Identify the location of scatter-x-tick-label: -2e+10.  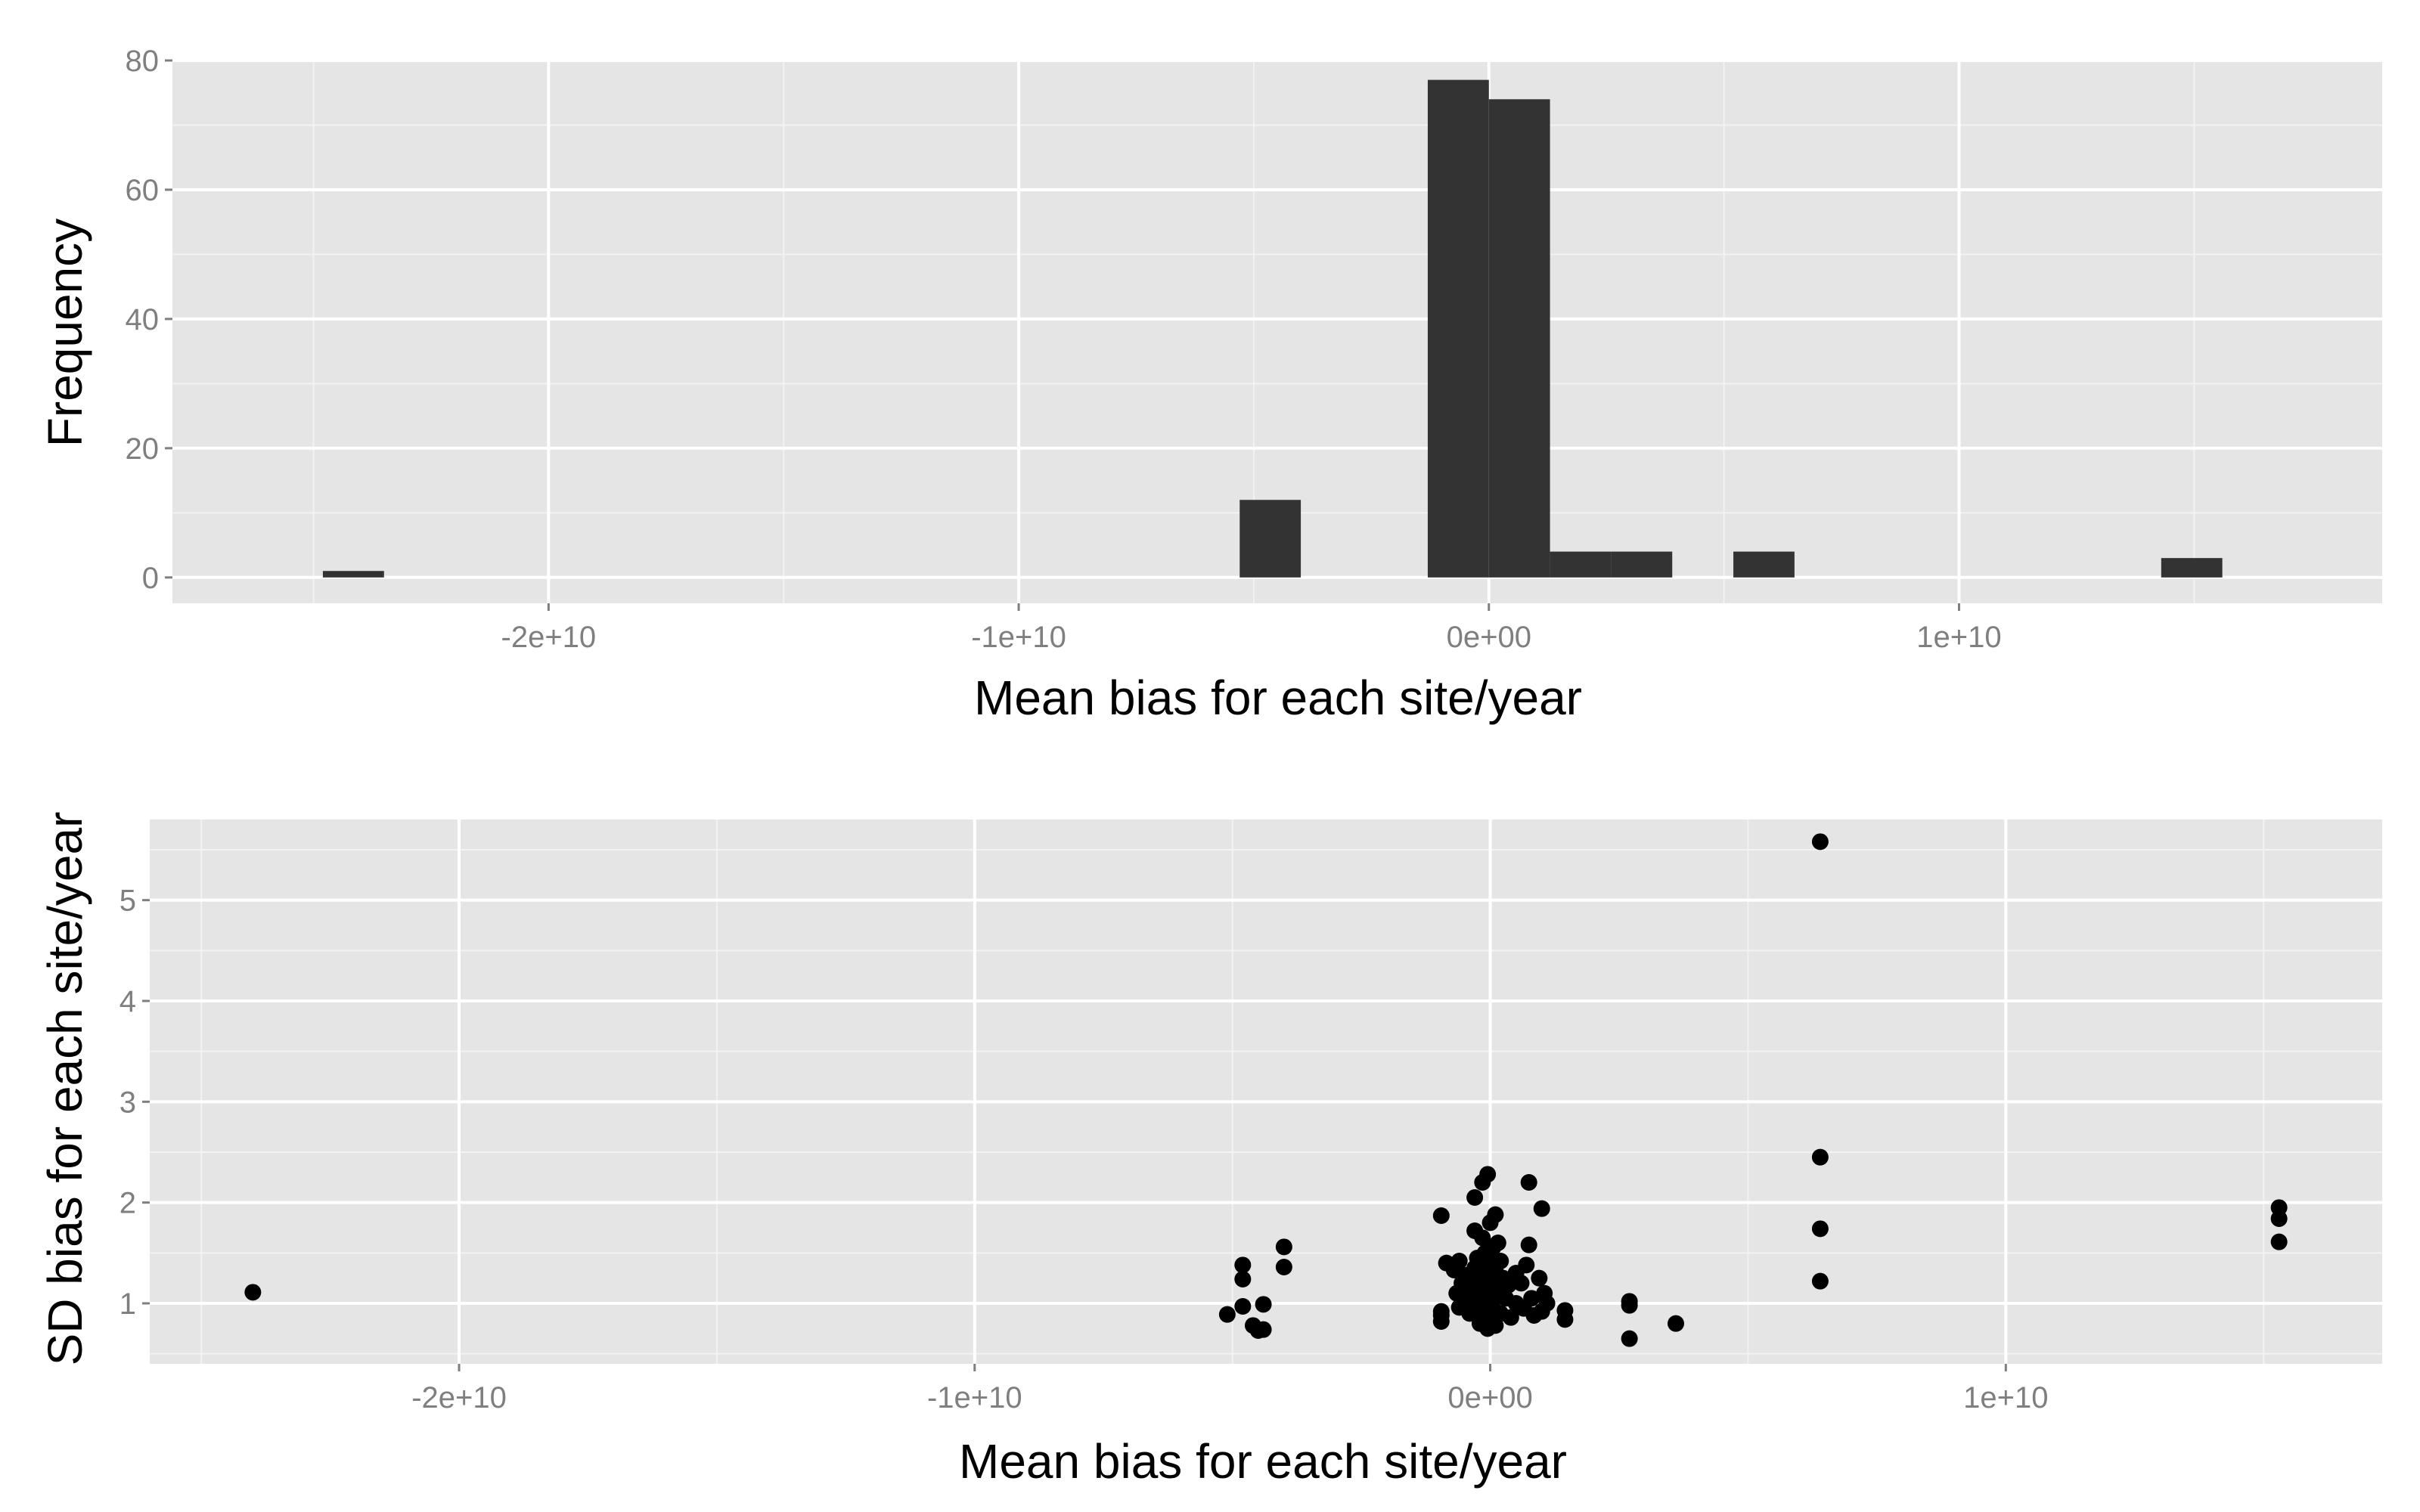
(459, 1397).